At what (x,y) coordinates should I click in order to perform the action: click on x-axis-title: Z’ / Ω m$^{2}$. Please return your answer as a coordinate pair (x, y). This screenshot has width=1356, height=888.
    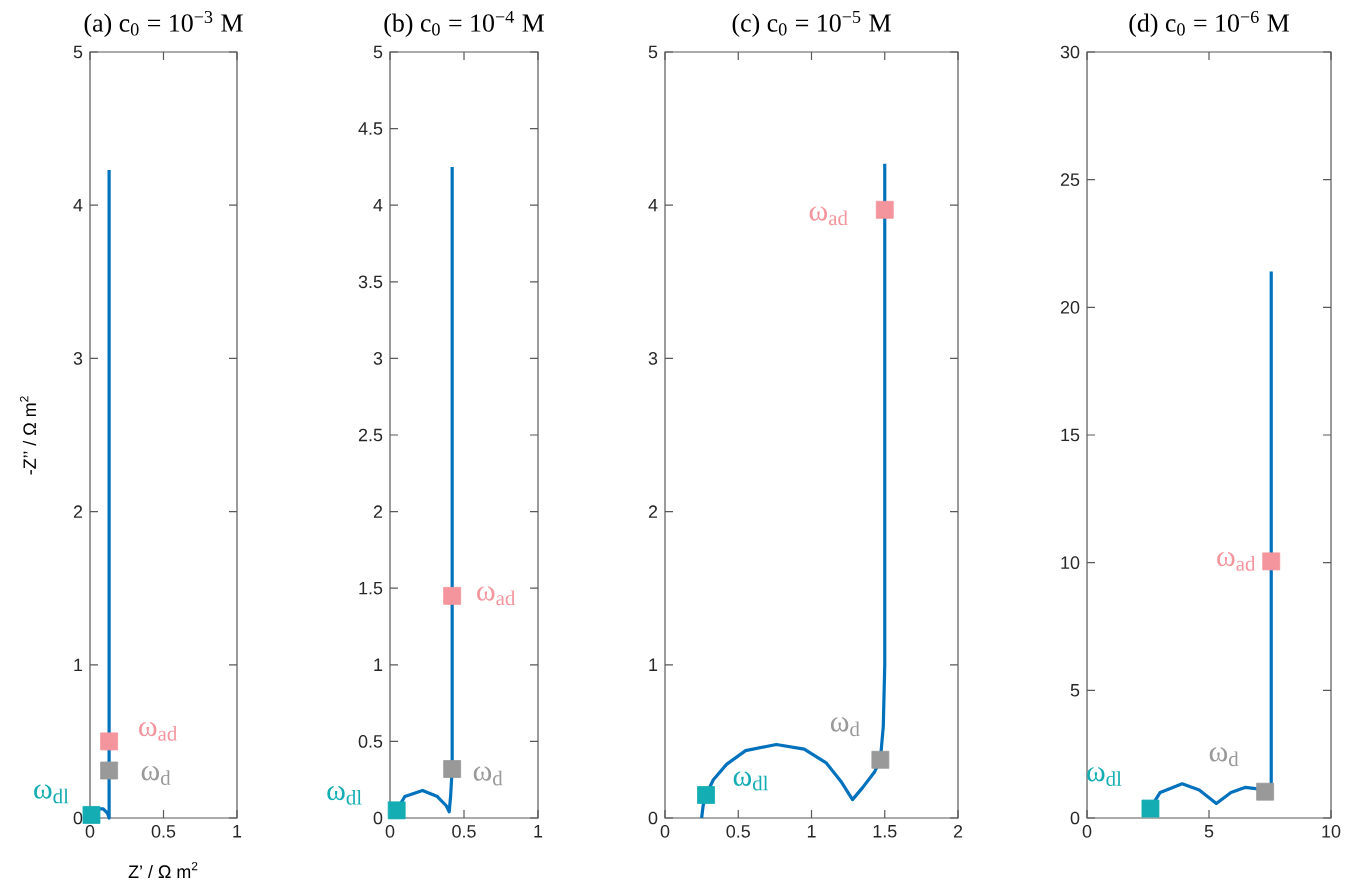
    Looking at the image, I should click on (163, 870).